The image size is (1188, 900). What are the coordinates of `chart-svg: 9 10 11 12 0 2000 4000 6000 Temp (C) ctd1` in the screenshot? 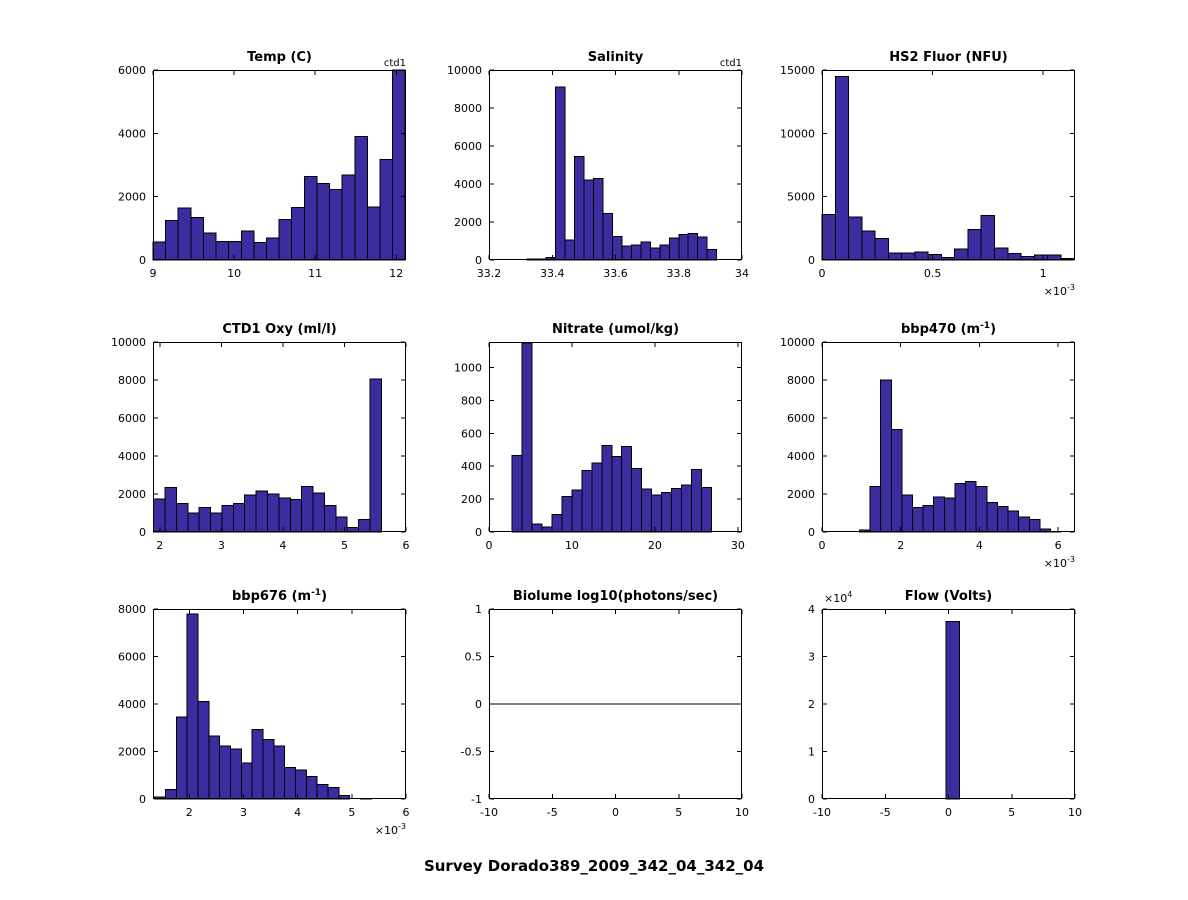 It's located at (262, 165).